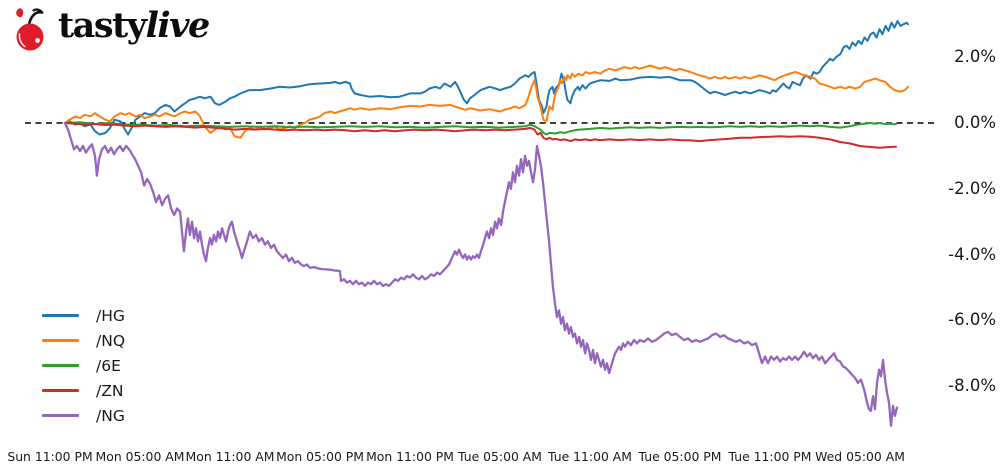 Image resolution: width=1000 pixels, height=472 pixels. I want to click on legend-item-zn: /ZN, so click(83, 390).